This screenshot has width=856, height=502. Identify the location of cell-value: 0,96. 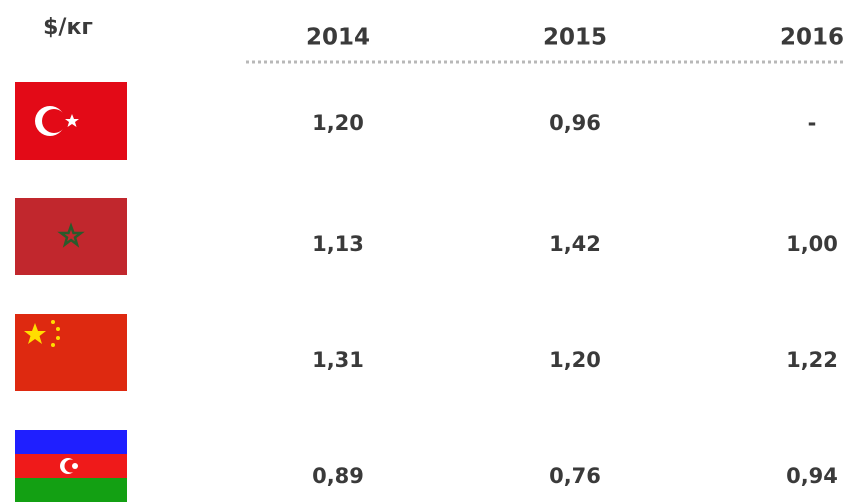
(575, 123).